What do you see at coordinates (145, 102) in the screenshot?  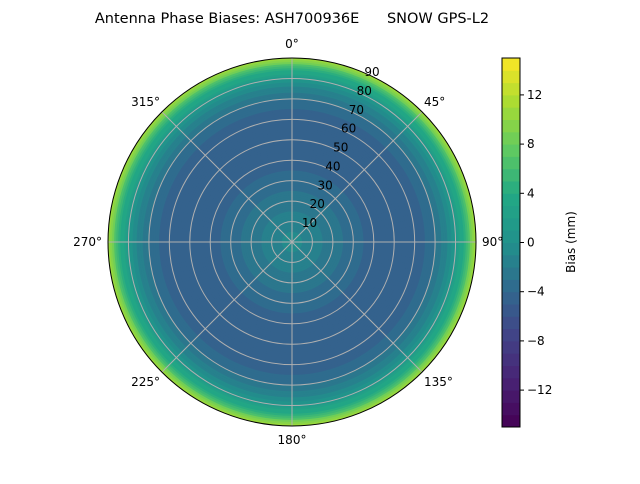 I see `theta-tick-label: 315°` at bounding box center [145, 102].